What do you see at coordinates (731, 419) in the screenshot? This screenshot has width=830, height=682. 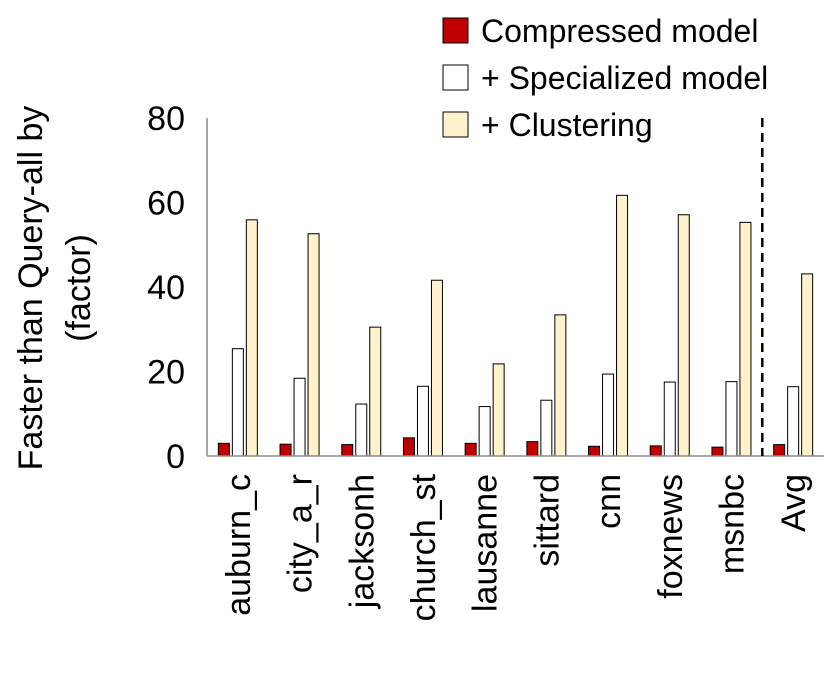 I see `bar-specialized-model-msnbc` at bounding box center [731, 419].